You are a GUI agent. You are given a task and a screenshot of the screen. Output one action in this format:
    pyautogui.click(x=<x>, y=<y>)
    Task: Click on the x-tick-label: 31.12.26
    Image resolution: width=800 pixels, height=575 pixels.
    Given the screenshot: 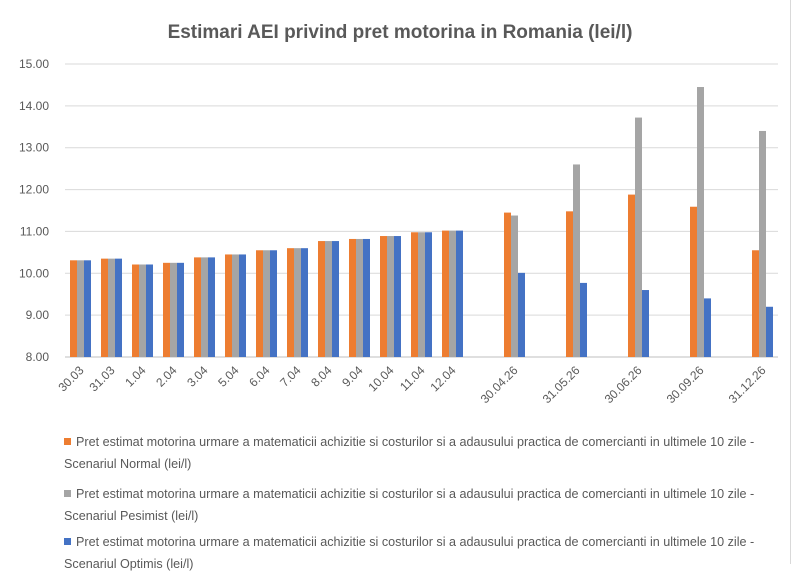 What is the action you would take?
    pyautogui.click(x=747, y=384)
    